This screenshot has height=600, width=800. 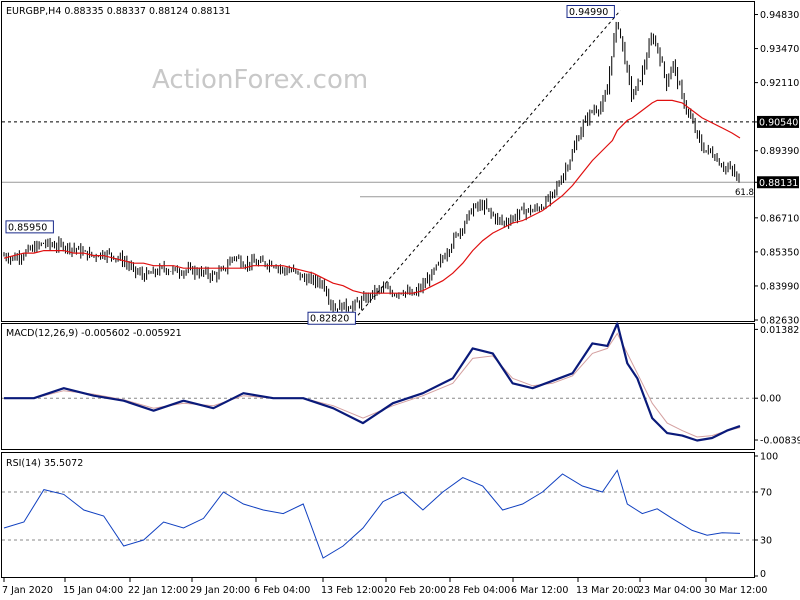 What do you see at coordinates (769, 457) in the screenshot?
I see `rsi-axis-label: 100` at bounding box center [769, 457].